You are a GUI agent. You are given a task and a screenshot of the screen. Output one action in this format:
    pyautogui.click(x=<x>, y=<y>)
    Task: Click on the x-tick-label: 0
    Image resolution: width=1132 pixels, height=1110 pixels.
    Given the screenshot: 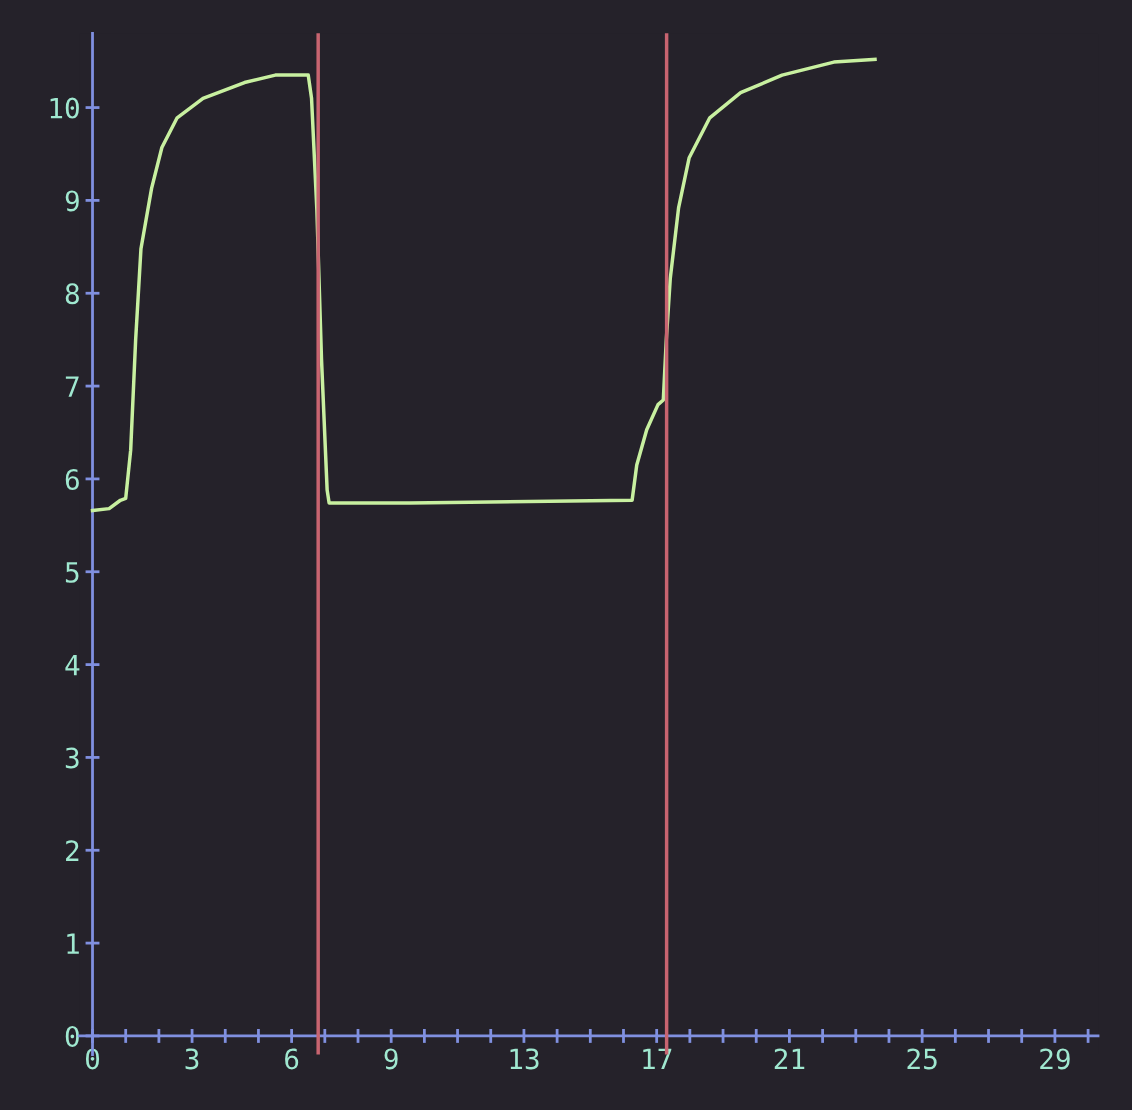 What is the action you would take?
    pyautogui.click(x=92, y=1059)
    